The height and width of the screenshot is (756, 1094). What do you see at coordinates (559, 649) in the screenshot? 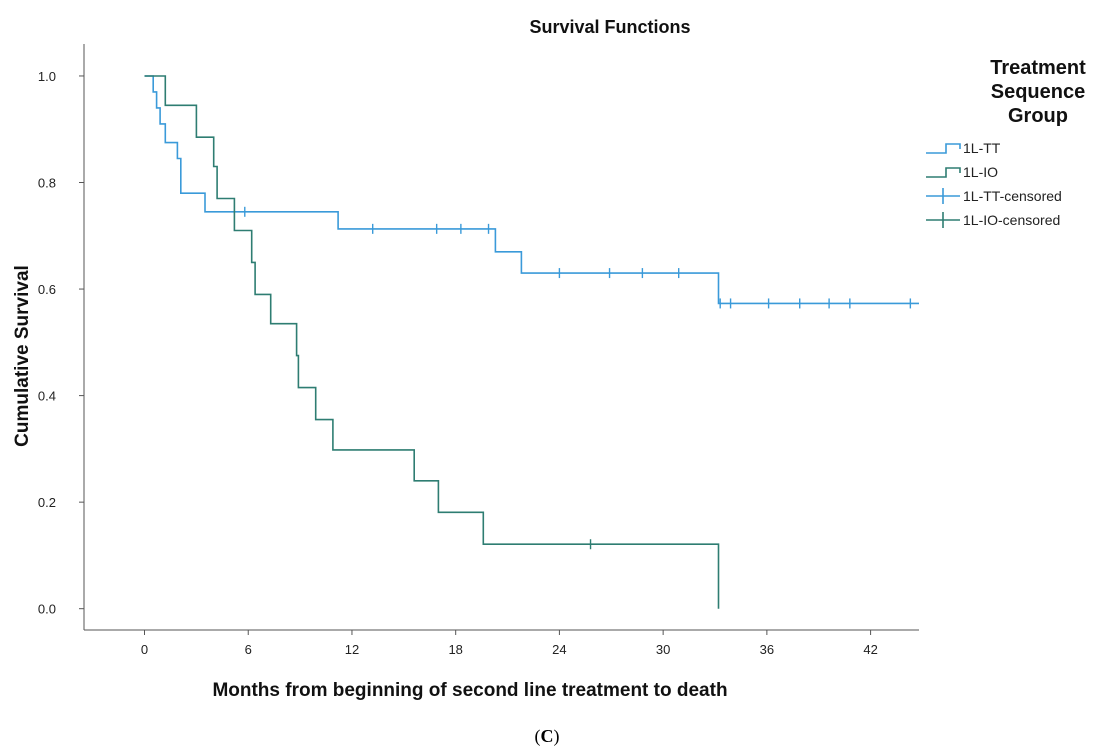
I see `x-tick-label: 24` at bounding box center [559, 649].